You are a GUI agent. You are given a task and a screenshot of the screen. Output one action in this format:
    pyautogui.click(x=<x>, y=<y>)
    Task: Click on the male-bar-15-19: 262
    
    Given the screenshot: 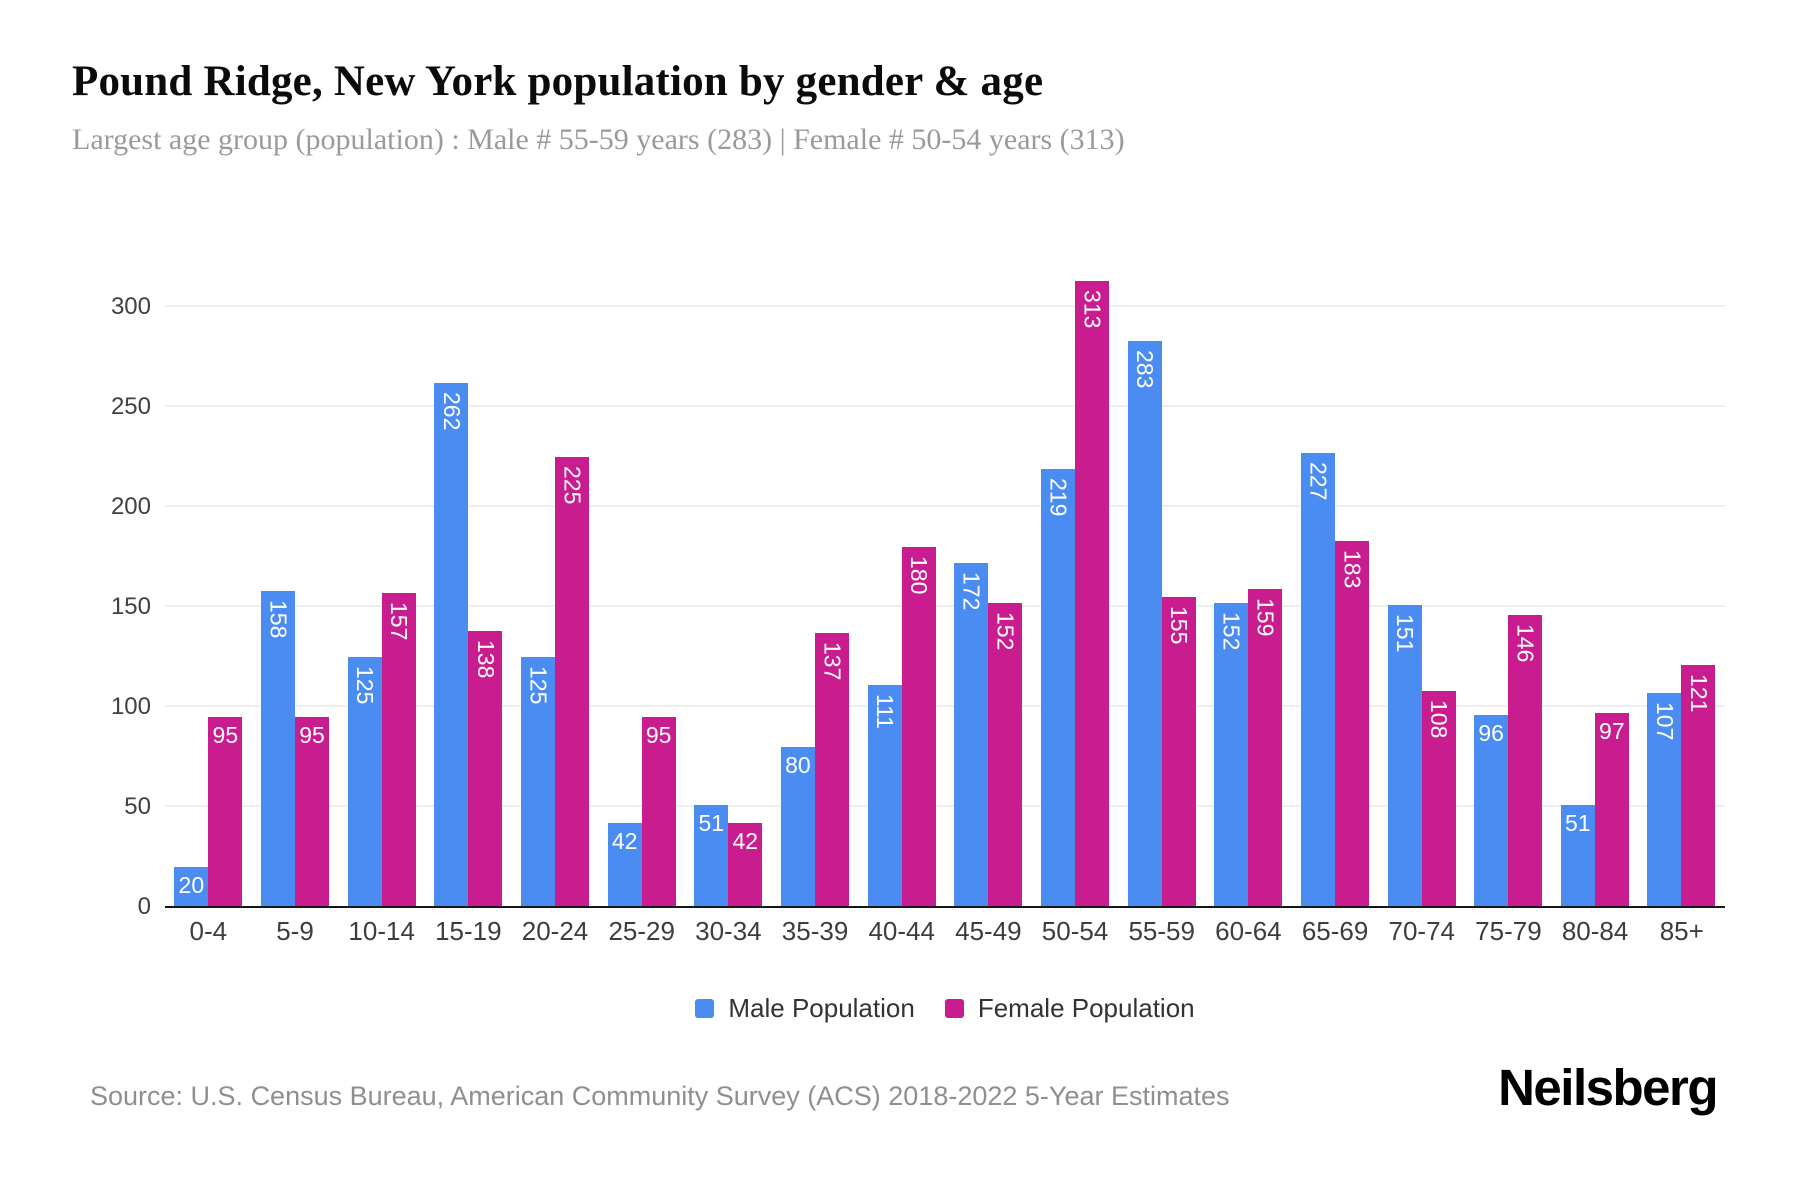 What is the action you would take?
    pyautogui.click(x=451, y=645)
    